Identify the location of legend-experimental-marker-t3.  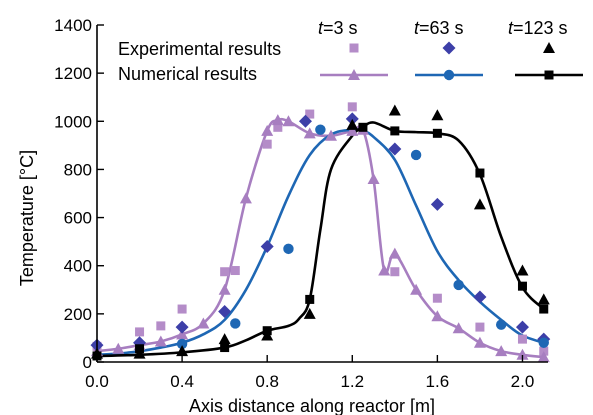
(354, 48).